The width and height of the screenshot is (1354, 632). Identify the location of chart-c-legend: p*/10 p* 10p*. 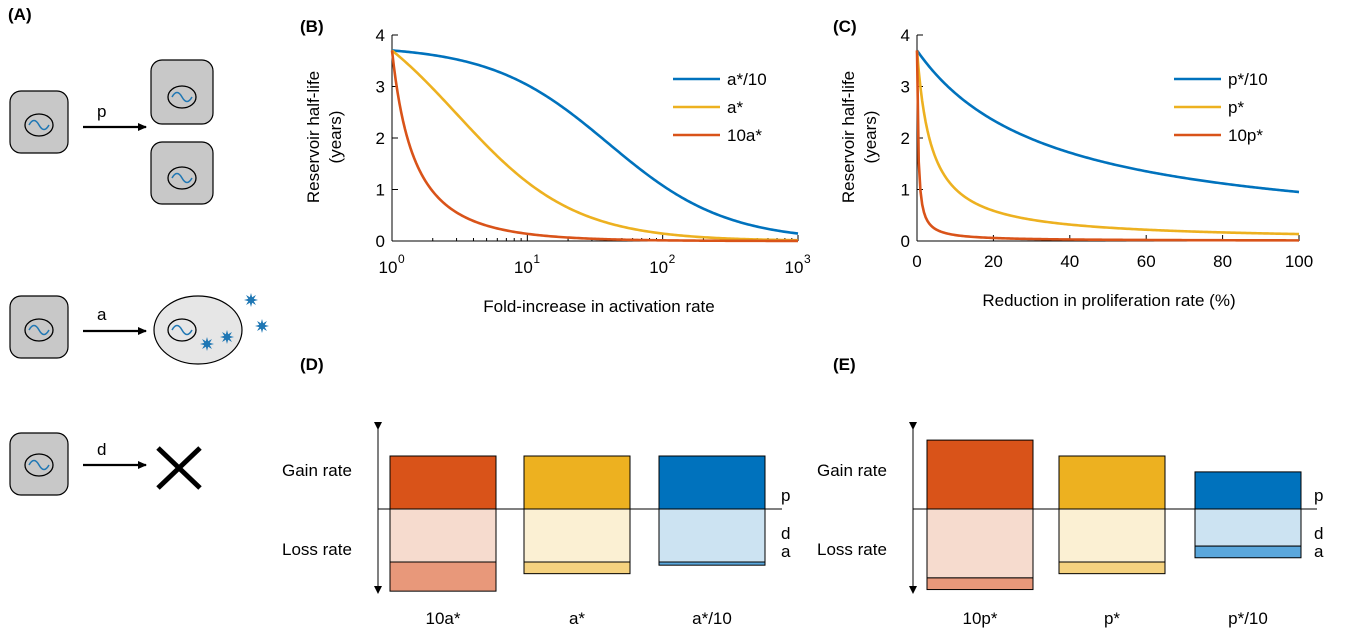
(1221, 107).